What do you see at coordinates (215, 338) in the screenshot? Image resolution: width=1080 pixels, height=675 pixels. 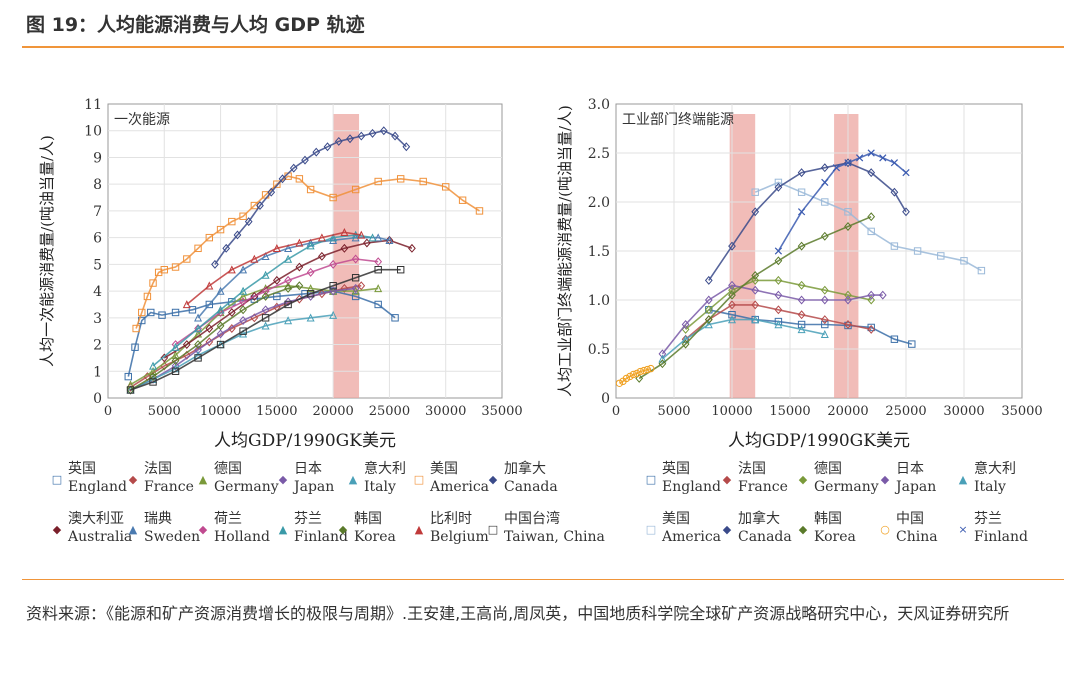 I see `left-series-korea` at bounding box center [215, 338].